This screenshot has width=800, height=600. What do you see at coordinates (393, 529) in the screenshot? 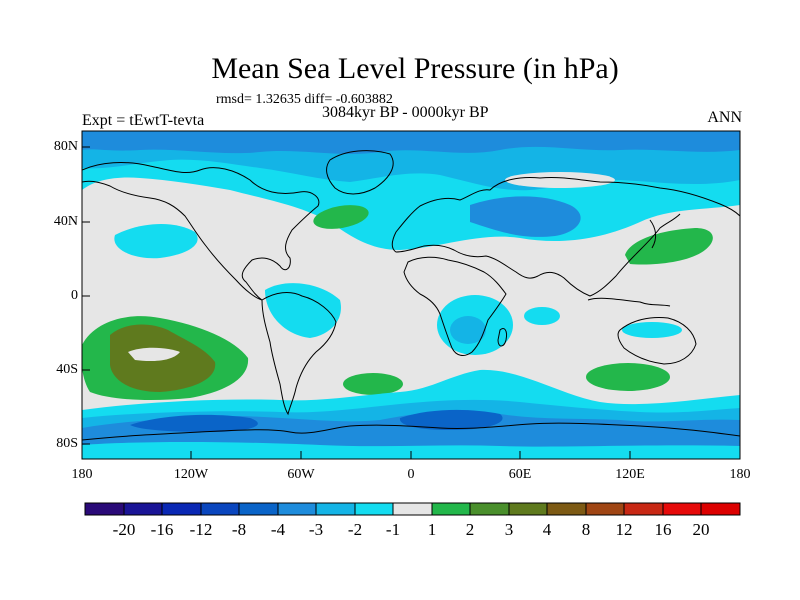
I see `colorbar-label: -1` at bounding box center [393, 529].